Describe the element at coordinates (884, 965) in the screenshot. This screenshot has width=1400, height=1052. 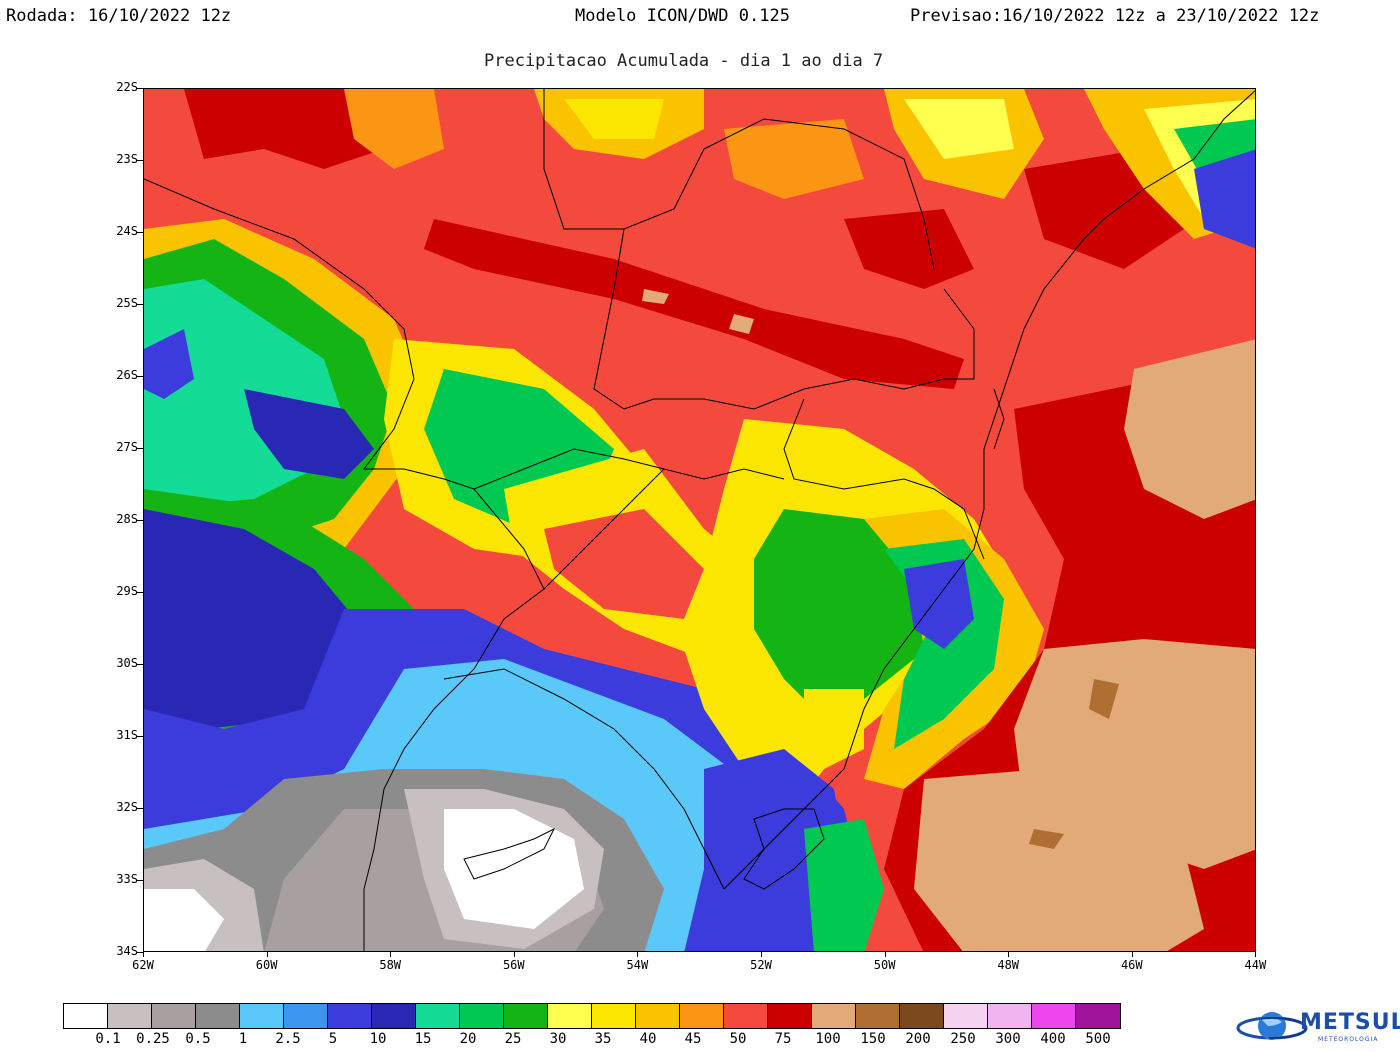
I see `lon-tick-label: 50W` at that location.